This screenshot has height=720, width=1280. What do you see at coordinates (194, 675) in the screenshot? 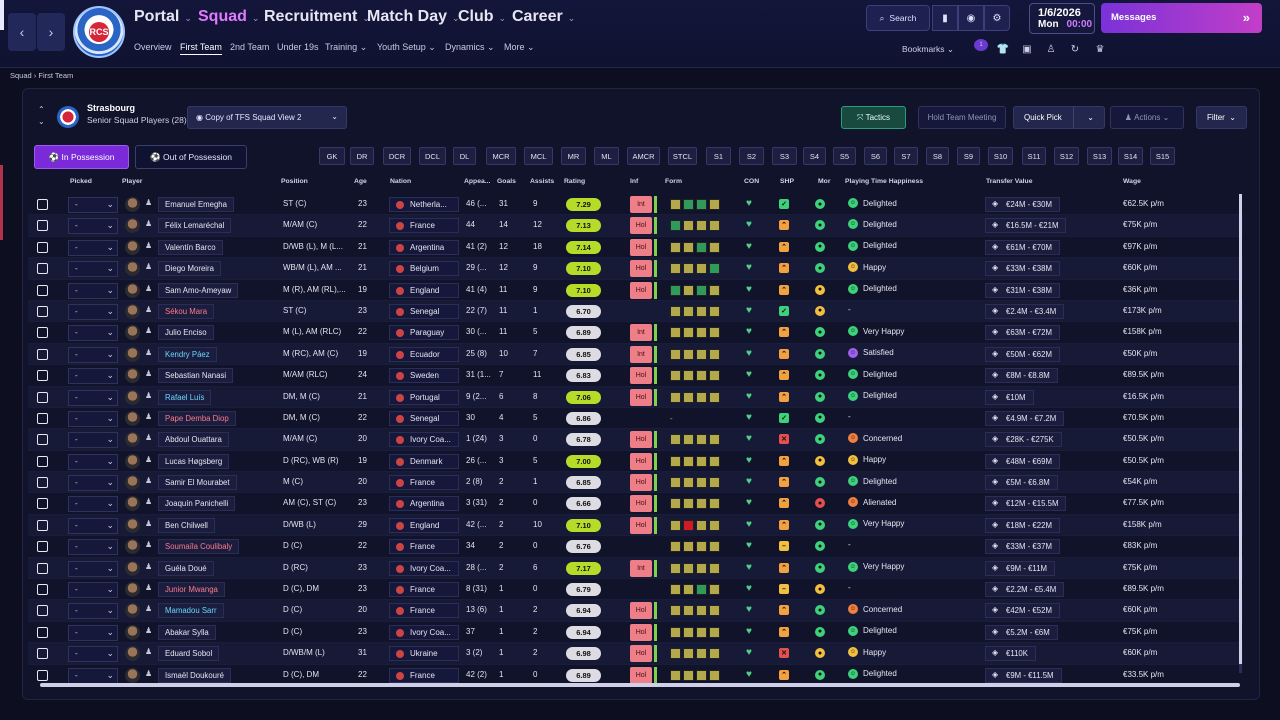
I see `player-name: Ismaël Doukouré` at bounding box center [194, 675].